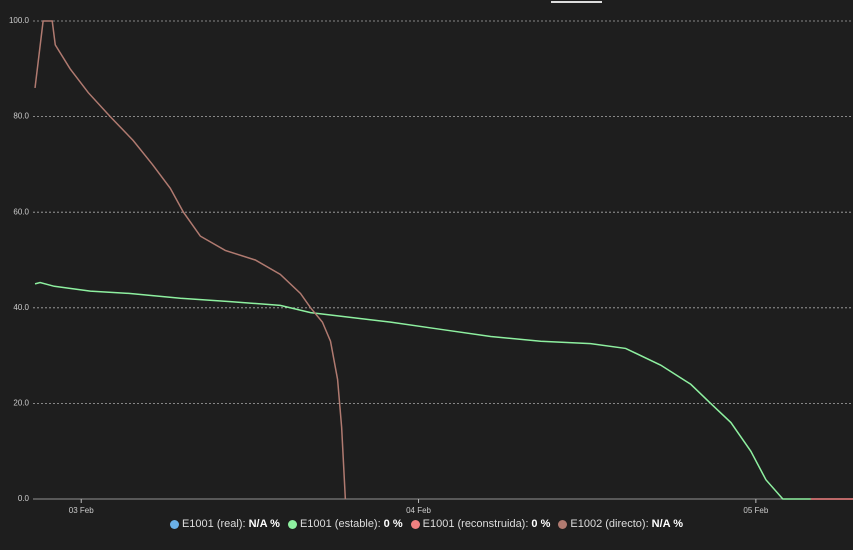  What do you see at coordinates (21, 307) in the screenshot?
I see `y-tick-label: 40.0` at bounding box center [21, 307].